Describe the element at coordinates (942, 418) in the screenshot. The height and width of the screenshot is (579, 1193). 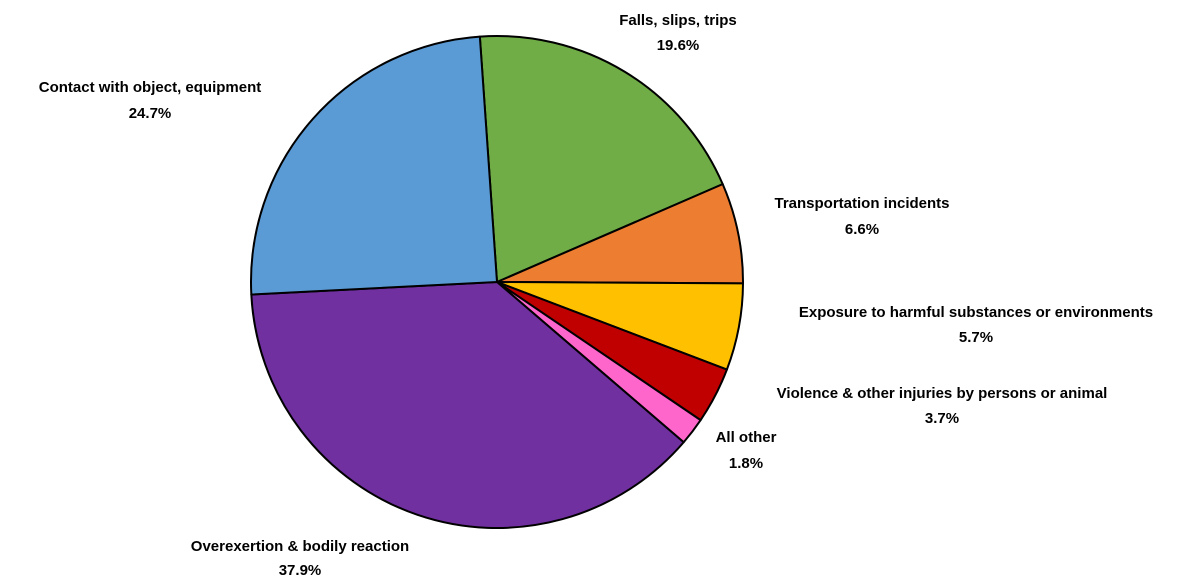
I see `value-violence: 3.7%` at that location.